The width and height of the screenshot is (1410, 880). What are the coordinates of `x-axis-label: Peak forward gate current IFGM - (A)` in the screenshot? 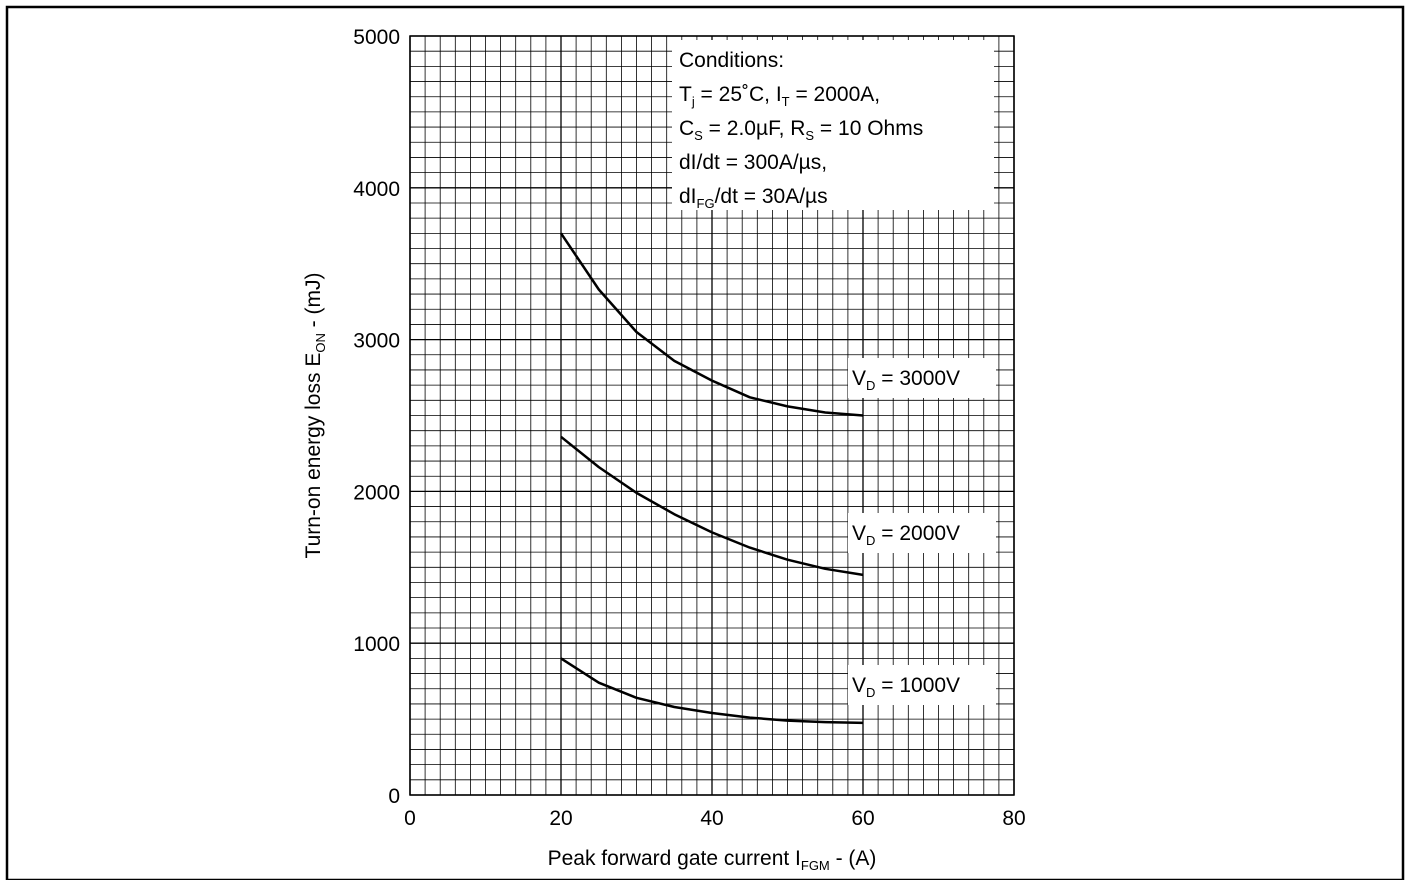 It's located at (712, 860).